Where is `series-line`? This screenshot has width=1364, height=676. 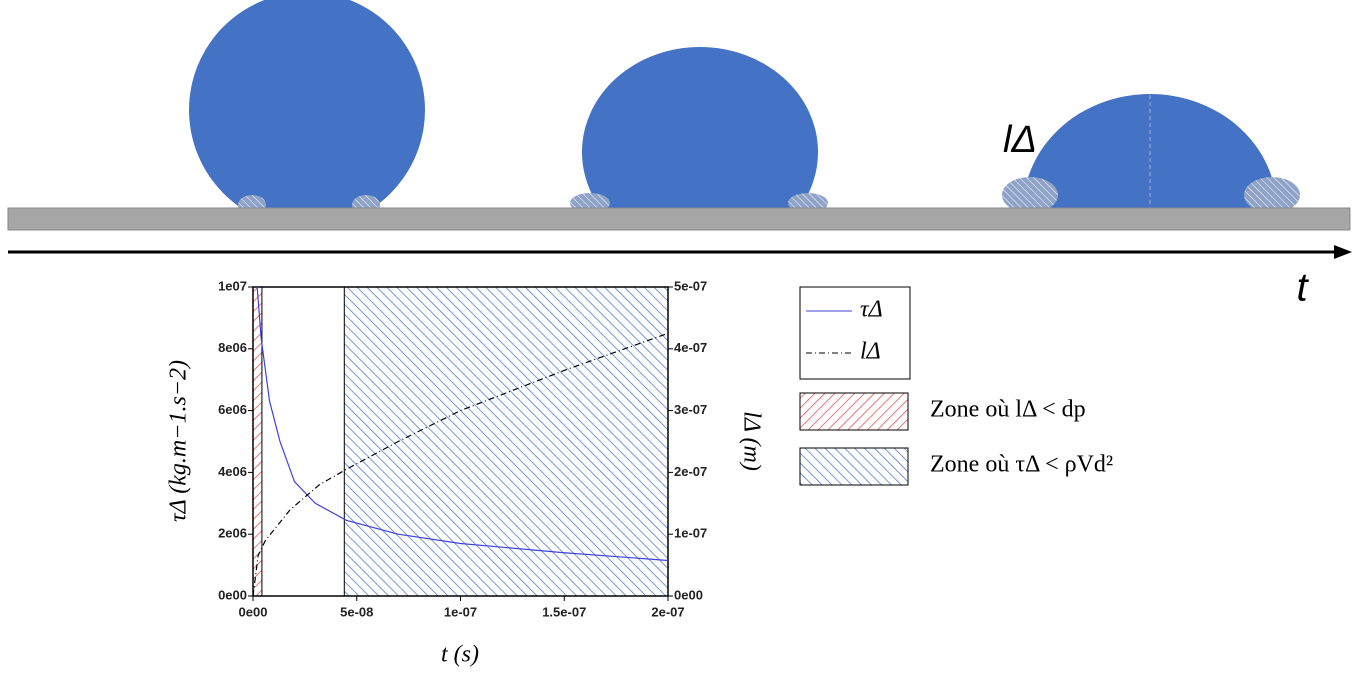 series-line is located at coordinates (462, 424).